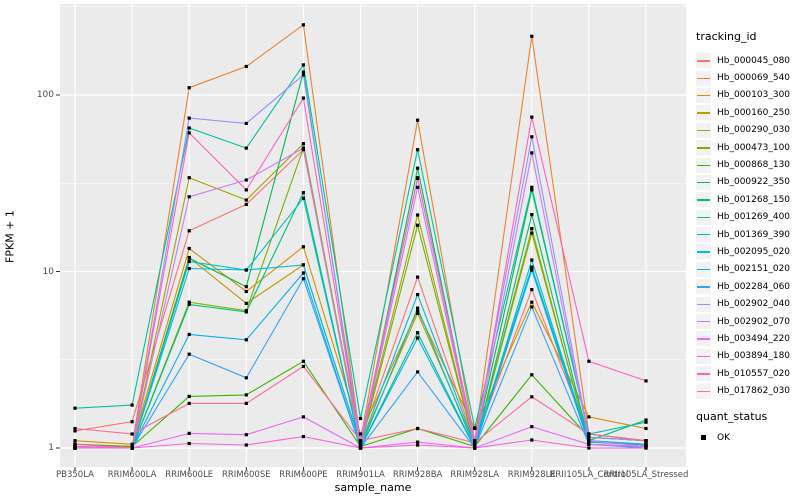 This screenshot has width=800, height=500. I want to click on legend-item: Hb_002902_070, so click(748, 321).